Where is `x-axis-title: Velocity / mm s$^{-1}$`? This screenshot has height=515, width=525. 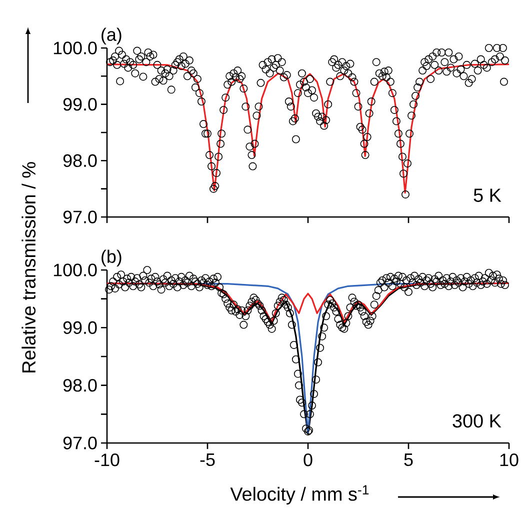 x-axis-title: Velocity / mm s$^{-1}$ is located at coordinates (299, 495).